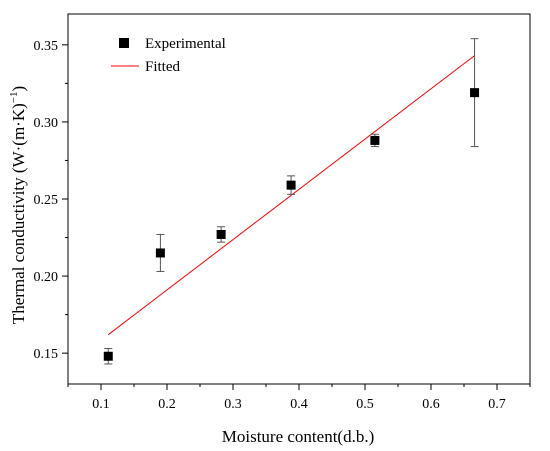 This screenshot has height=451, width=550. Describe the element at coordinates (163, 67) in the screenshot. I see `legend-fitted-label: Fitted` at that location.